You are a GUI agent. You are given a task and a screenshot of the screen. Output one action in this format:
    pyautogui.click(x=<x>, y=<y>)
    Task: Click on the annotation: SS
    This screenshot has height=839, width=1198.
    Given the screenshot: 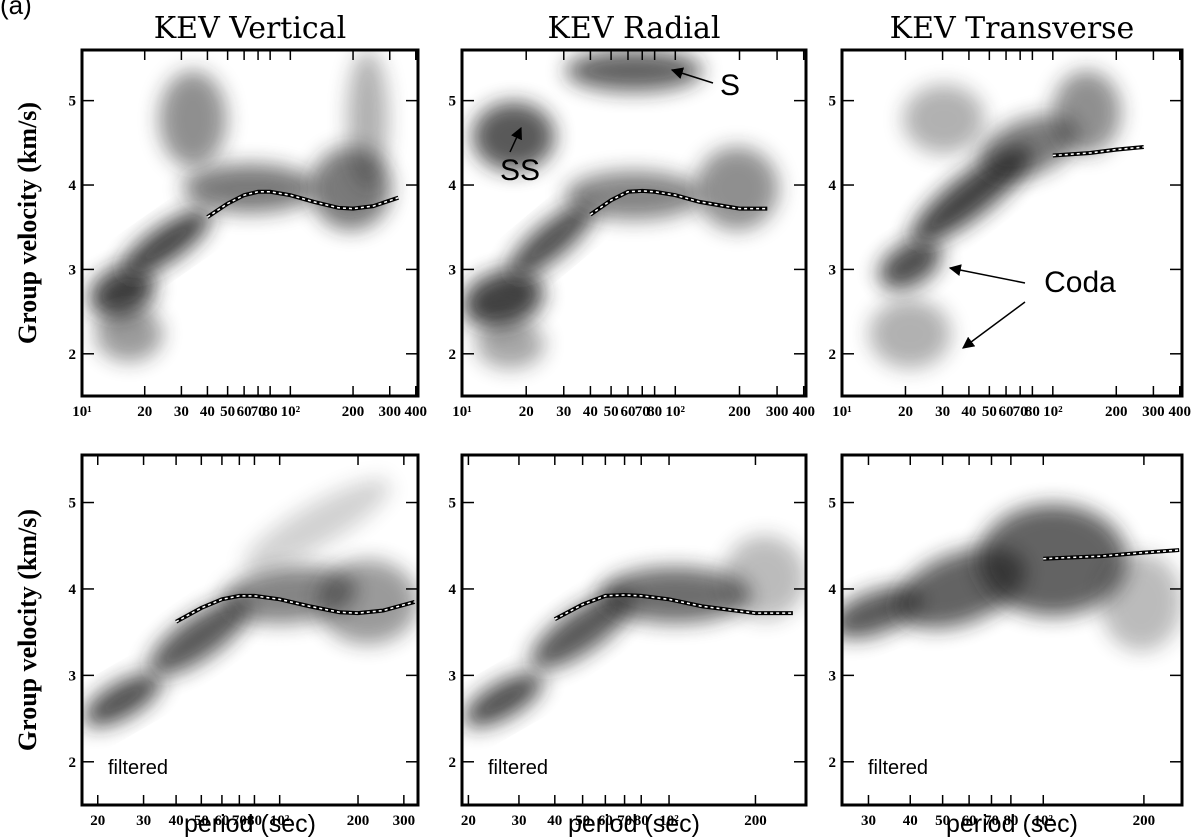 What is the action you would take?
    pyautogui.click(x=520, y=170)
    